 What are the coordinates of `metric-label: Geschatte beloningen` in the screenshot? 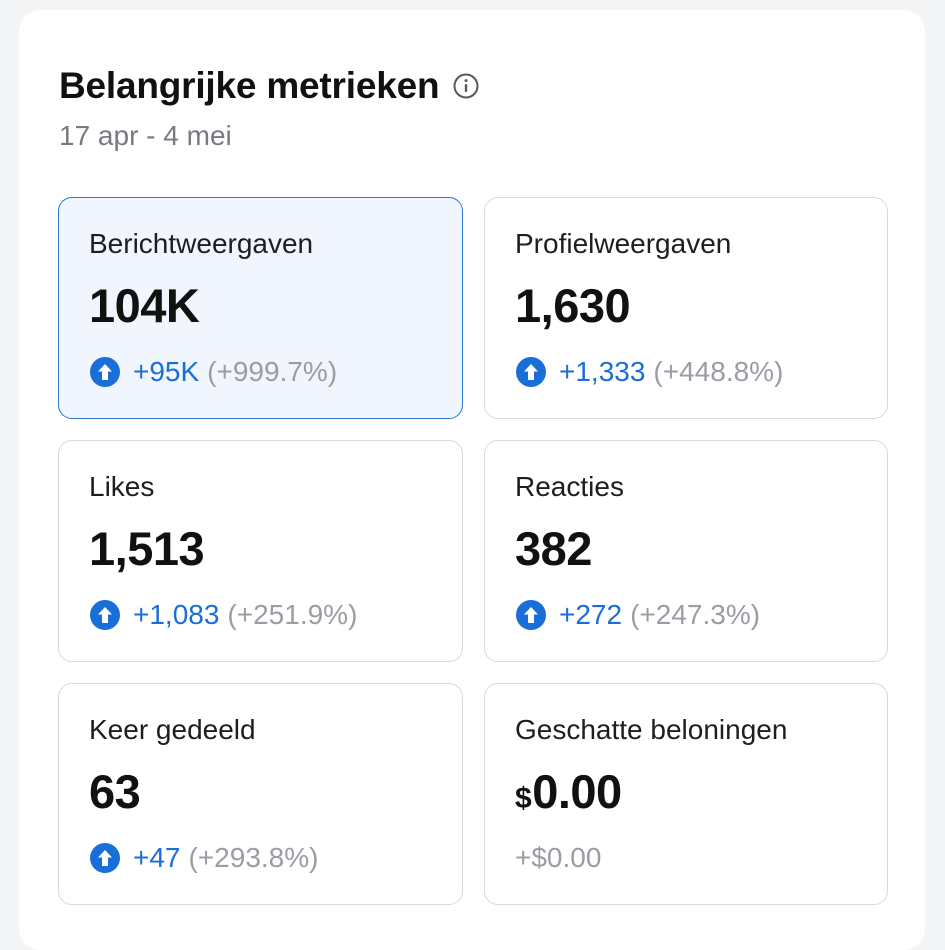 It's located at (651, 729).